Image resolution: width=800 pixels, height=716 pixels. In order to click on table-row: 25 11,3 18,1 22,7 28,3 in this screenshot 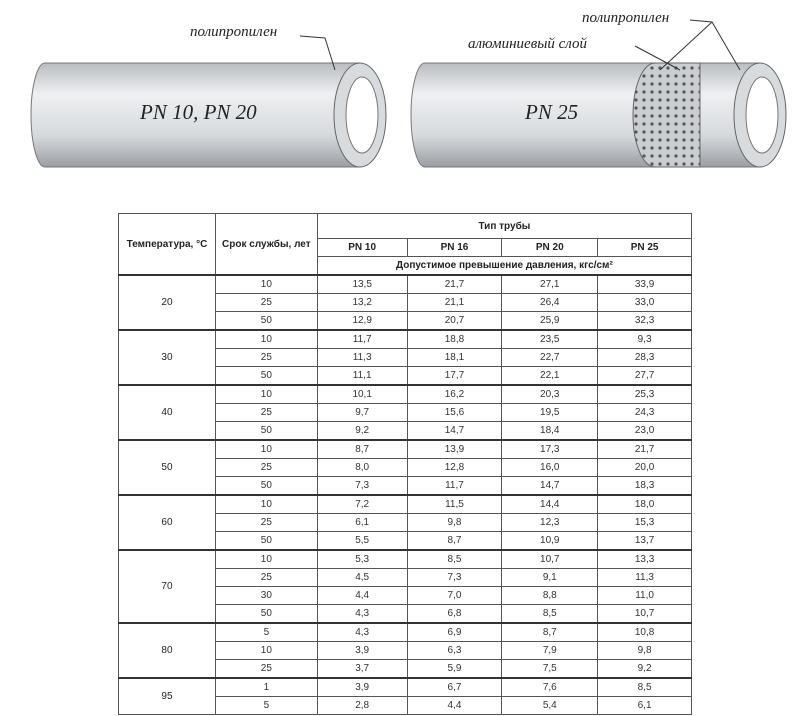, I will do `click(405, 357)`.